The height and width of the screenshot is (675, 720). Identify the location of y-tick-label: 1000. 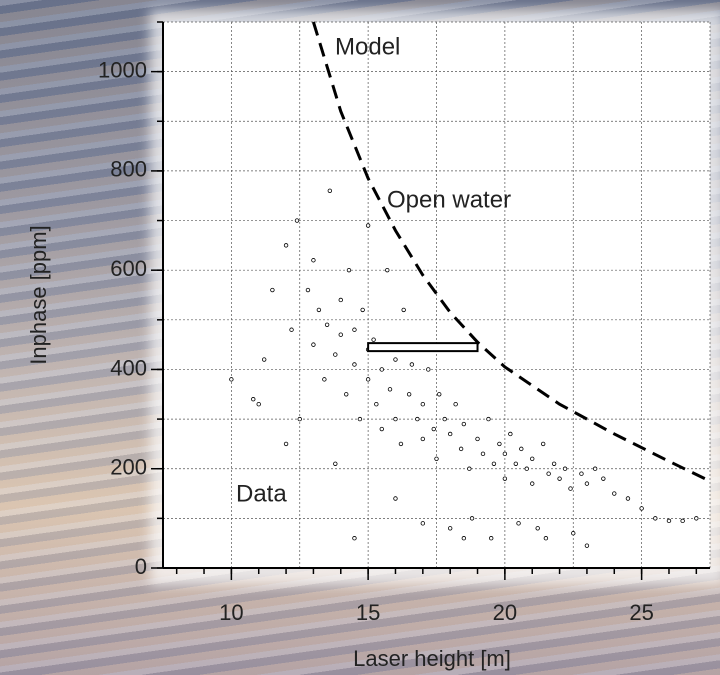
(122, 69).